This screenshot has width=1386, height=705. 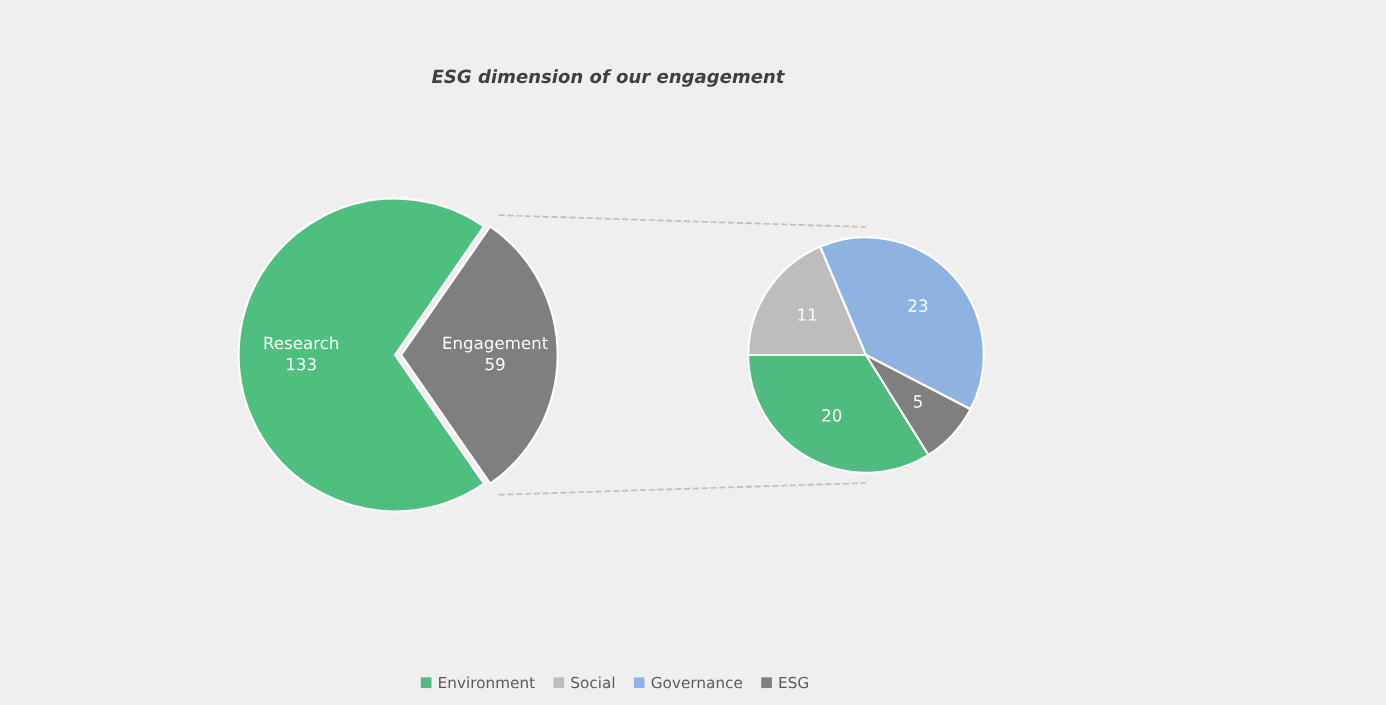 I want to click on legend-label: Social, so click(x=593, y=682).